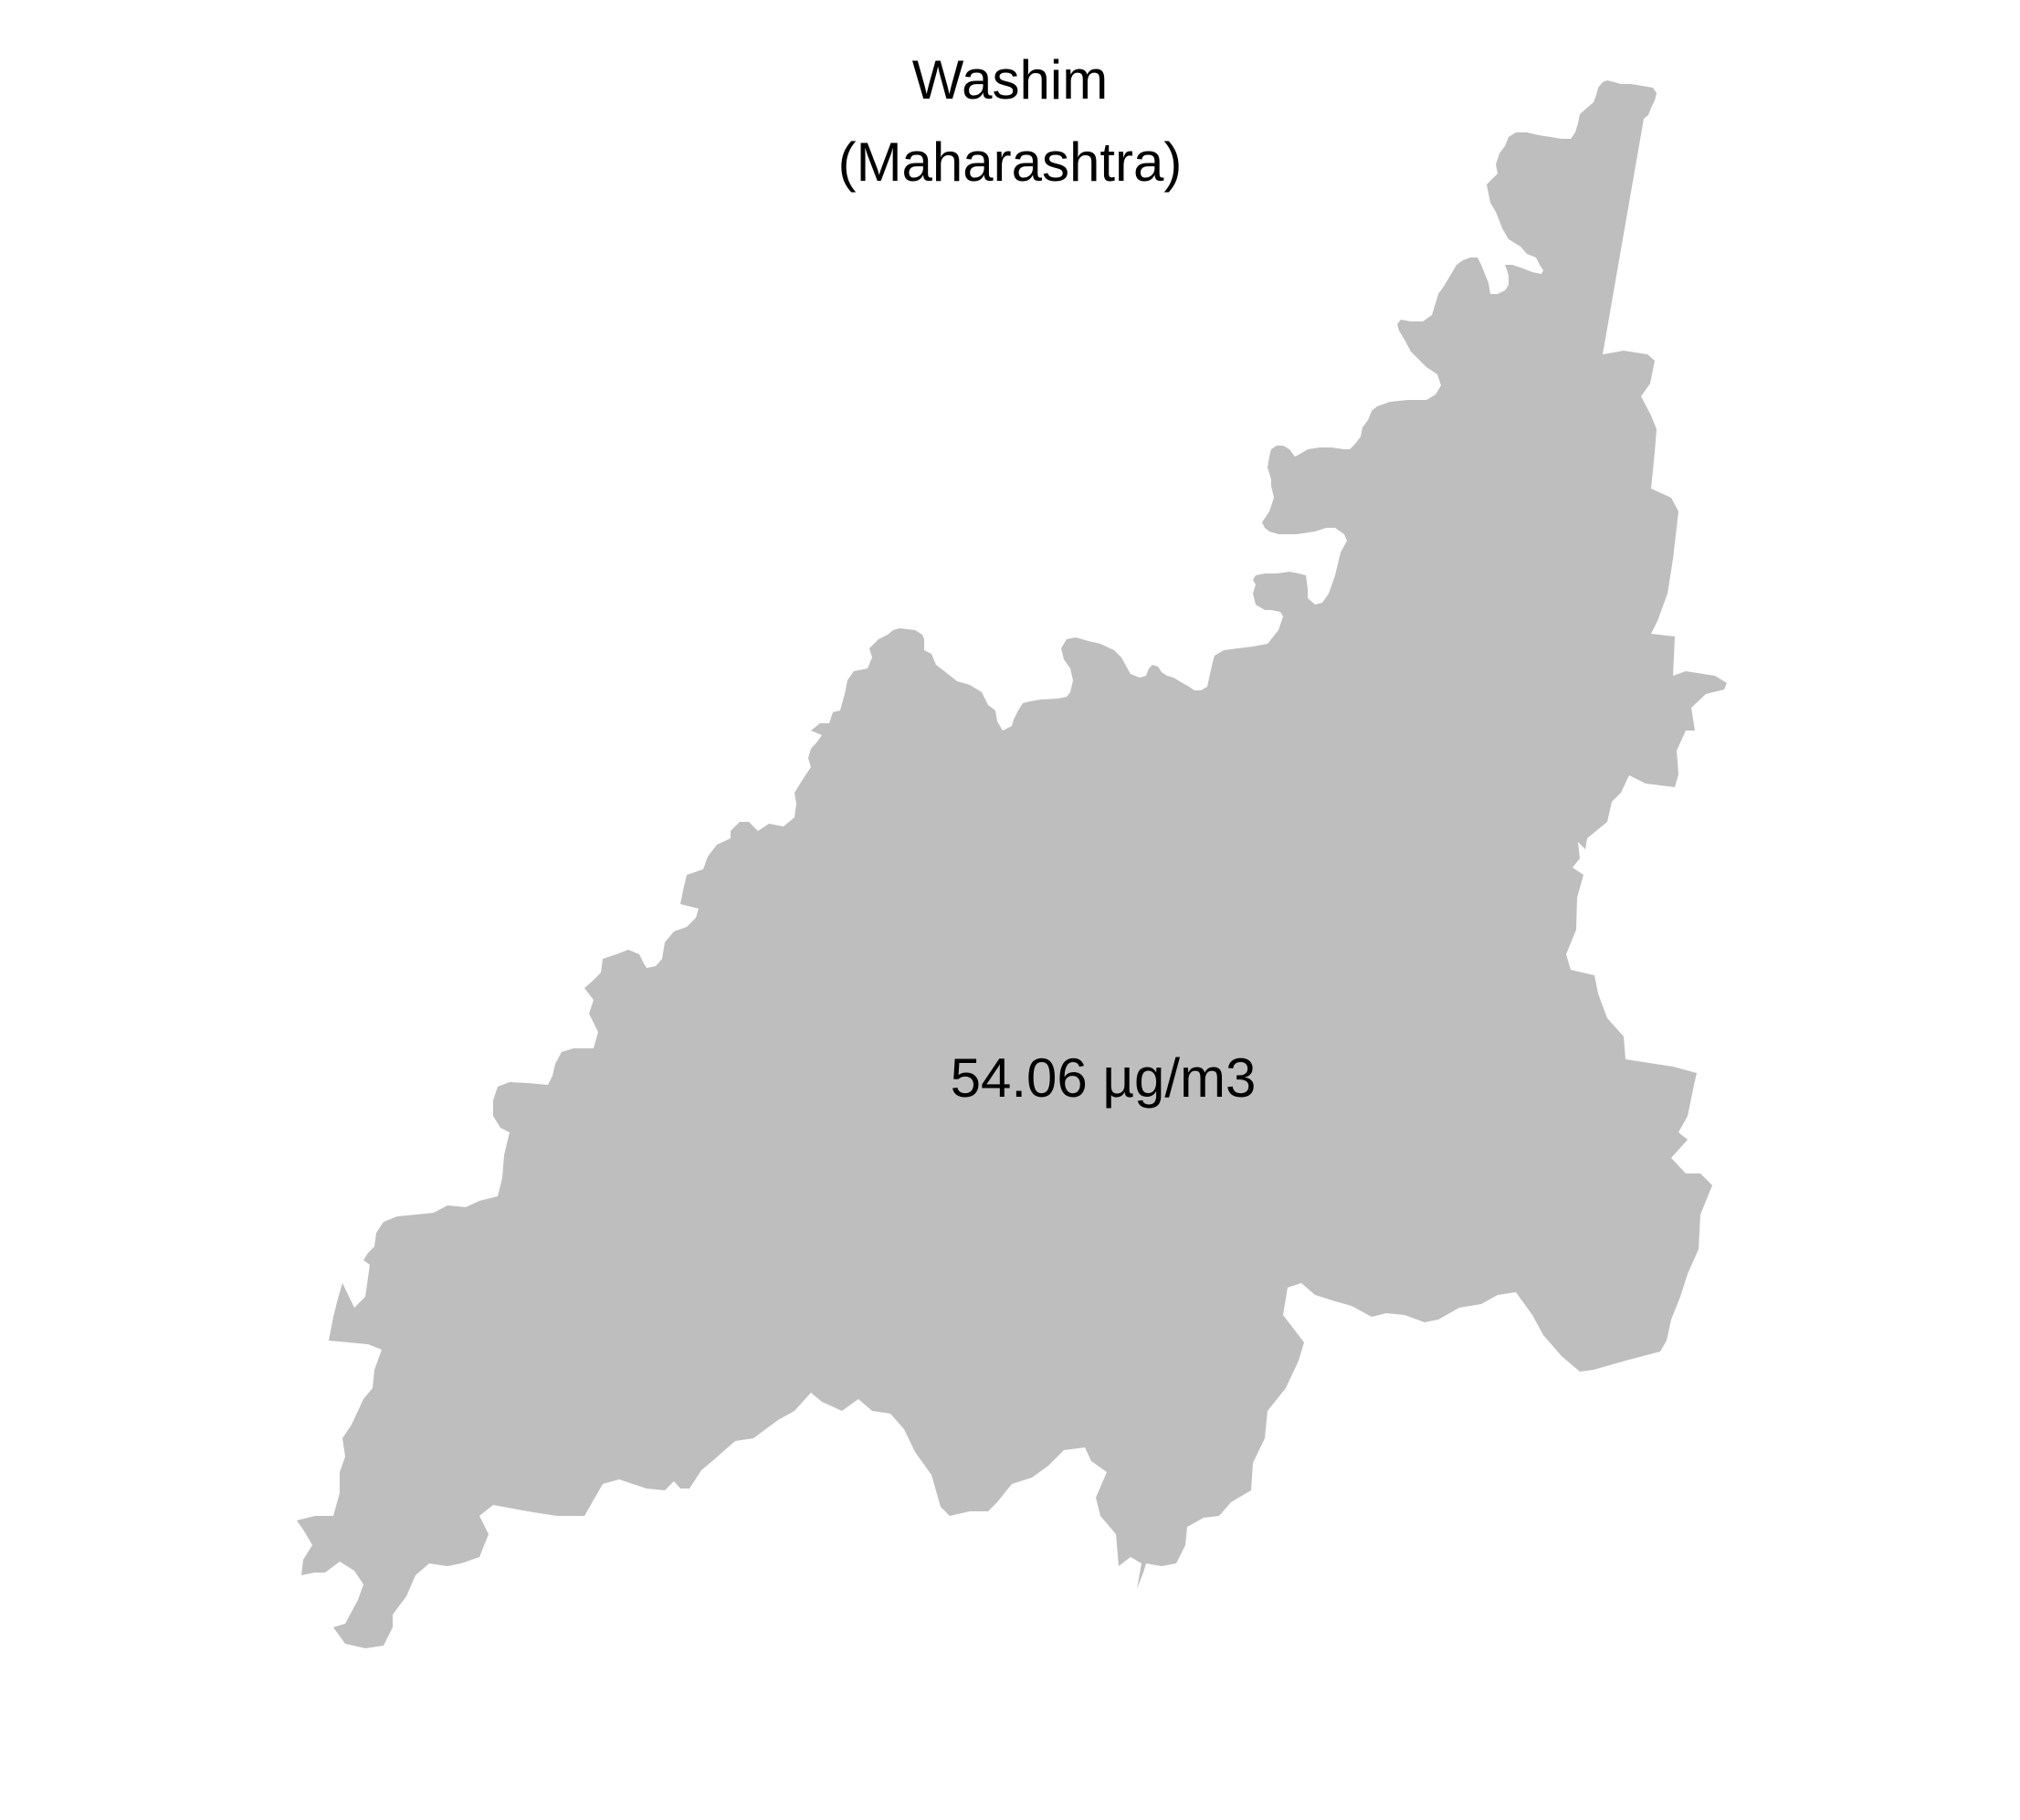  I want to click on map-subtitle: (Maharashtra), so click(1010, 162).